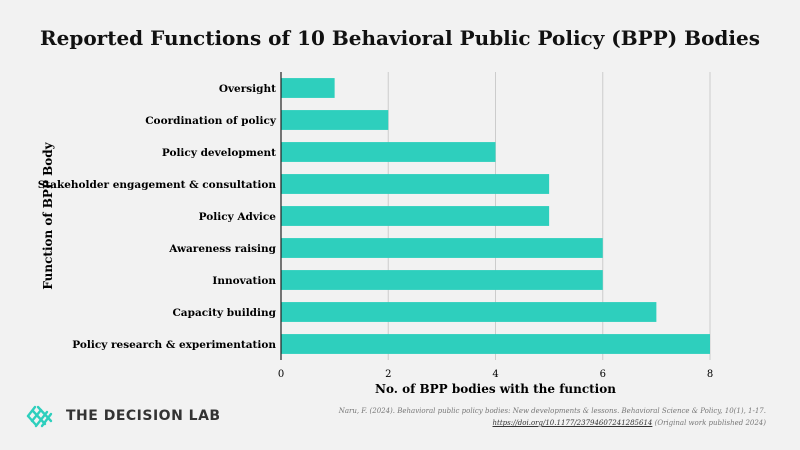 This screenshot has width=800, height=450. Describe the element at coordinates (710, 423) in the screenshot. I see `citation-note: (Original work published 2024)` at that location.